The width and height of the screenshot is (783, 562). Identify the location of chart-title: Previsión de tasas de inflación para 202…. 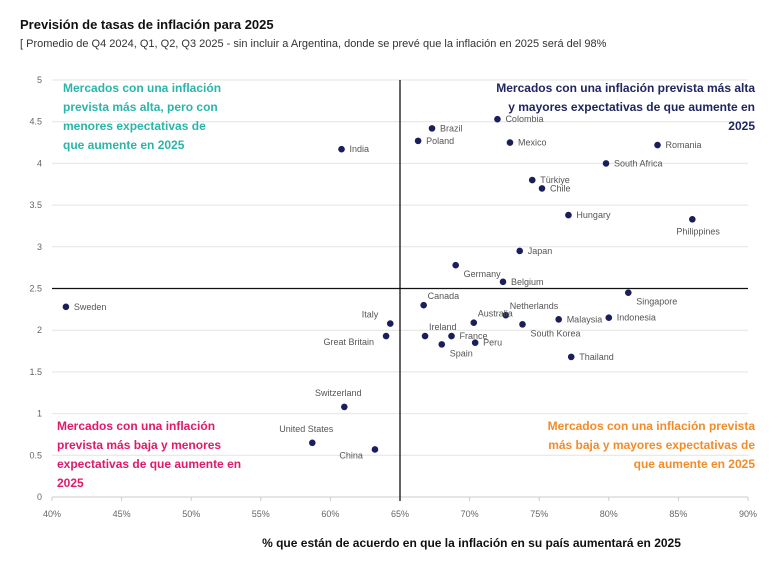
(147, 24).